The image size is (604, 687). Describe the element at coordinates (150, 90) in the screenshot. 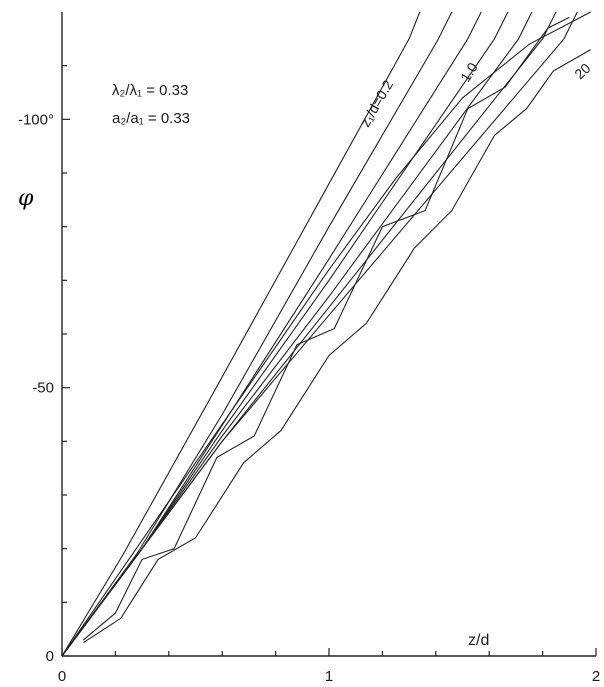

I see `annotation-lambda-ratio: λ₂/λ₁ = 0.33` at that location.